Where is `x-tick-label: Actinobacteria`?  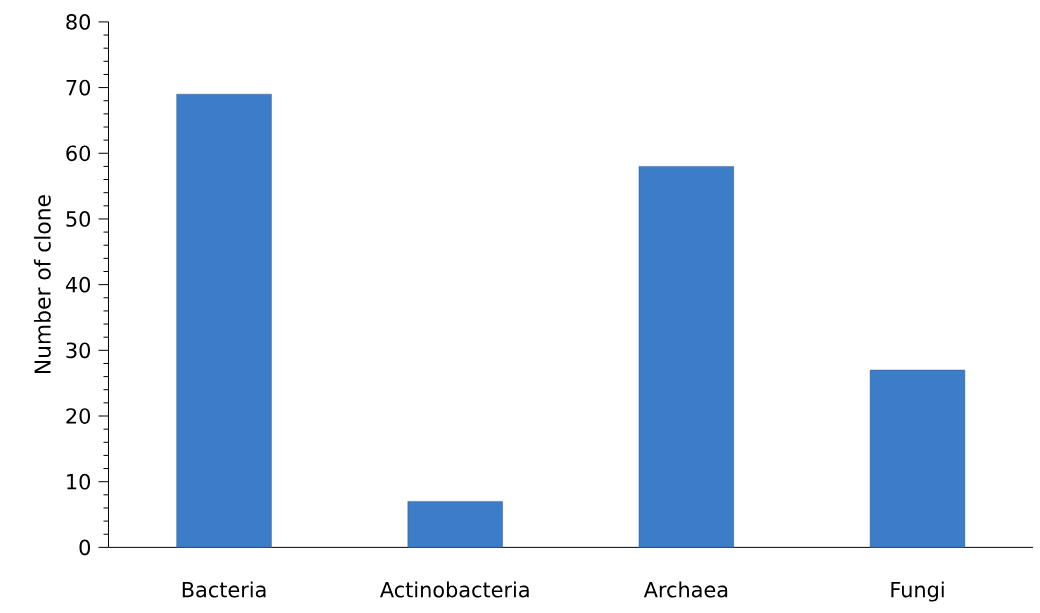 x-tick-label: Actinobacteria is located at coordinates (454, 589).